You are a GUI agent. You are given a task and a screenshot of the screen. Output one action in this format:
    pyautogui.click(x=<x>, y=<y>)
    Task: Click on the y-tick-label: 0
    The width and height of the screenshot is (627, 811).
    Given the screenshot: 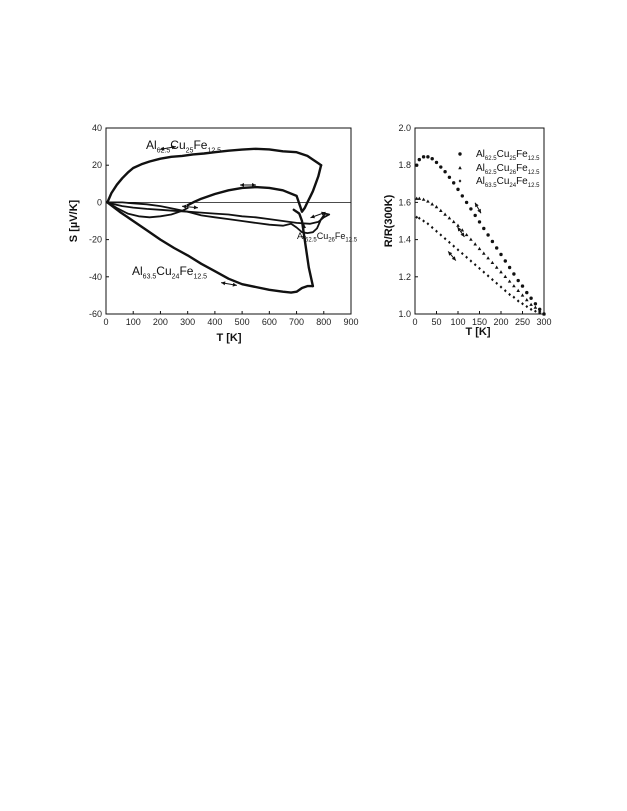 What is the action you would take?
    pyautogui.click(x=99, y=202)
    